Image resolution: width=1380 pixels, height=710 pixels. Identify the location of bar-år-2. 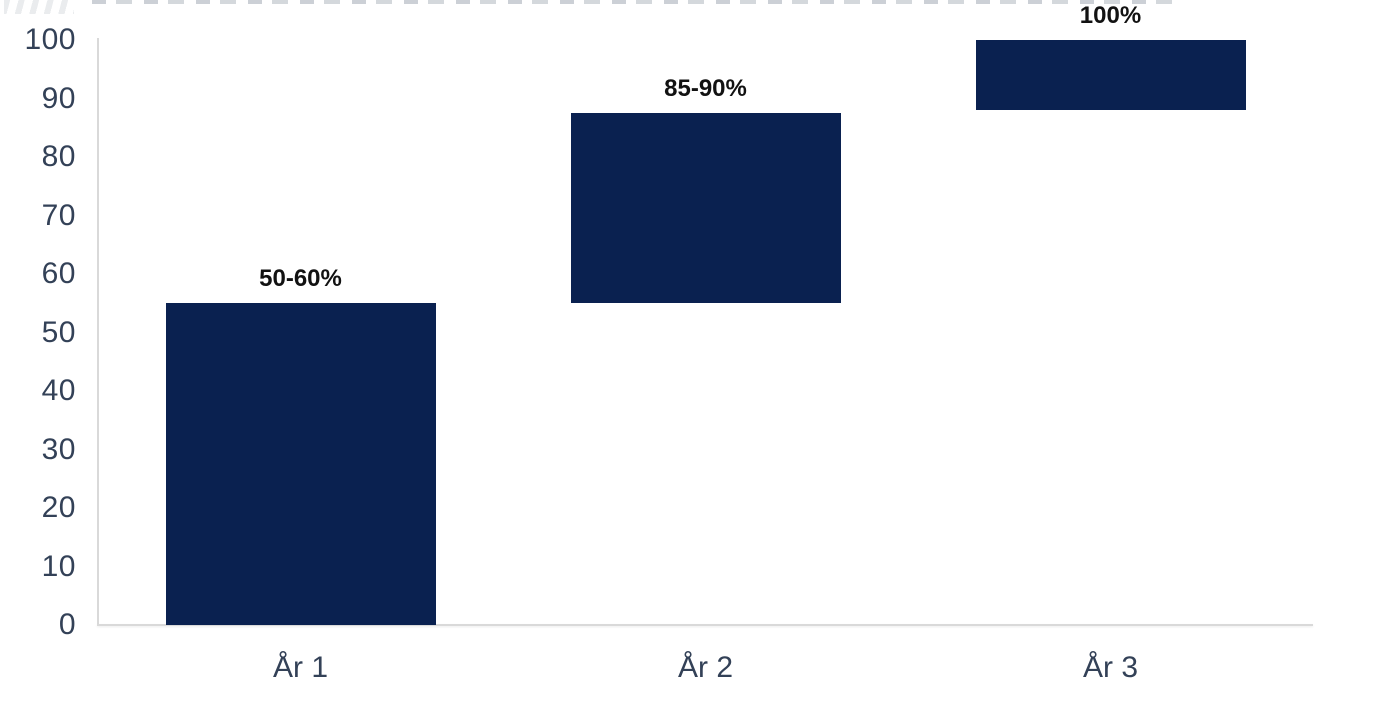
(705, 208).